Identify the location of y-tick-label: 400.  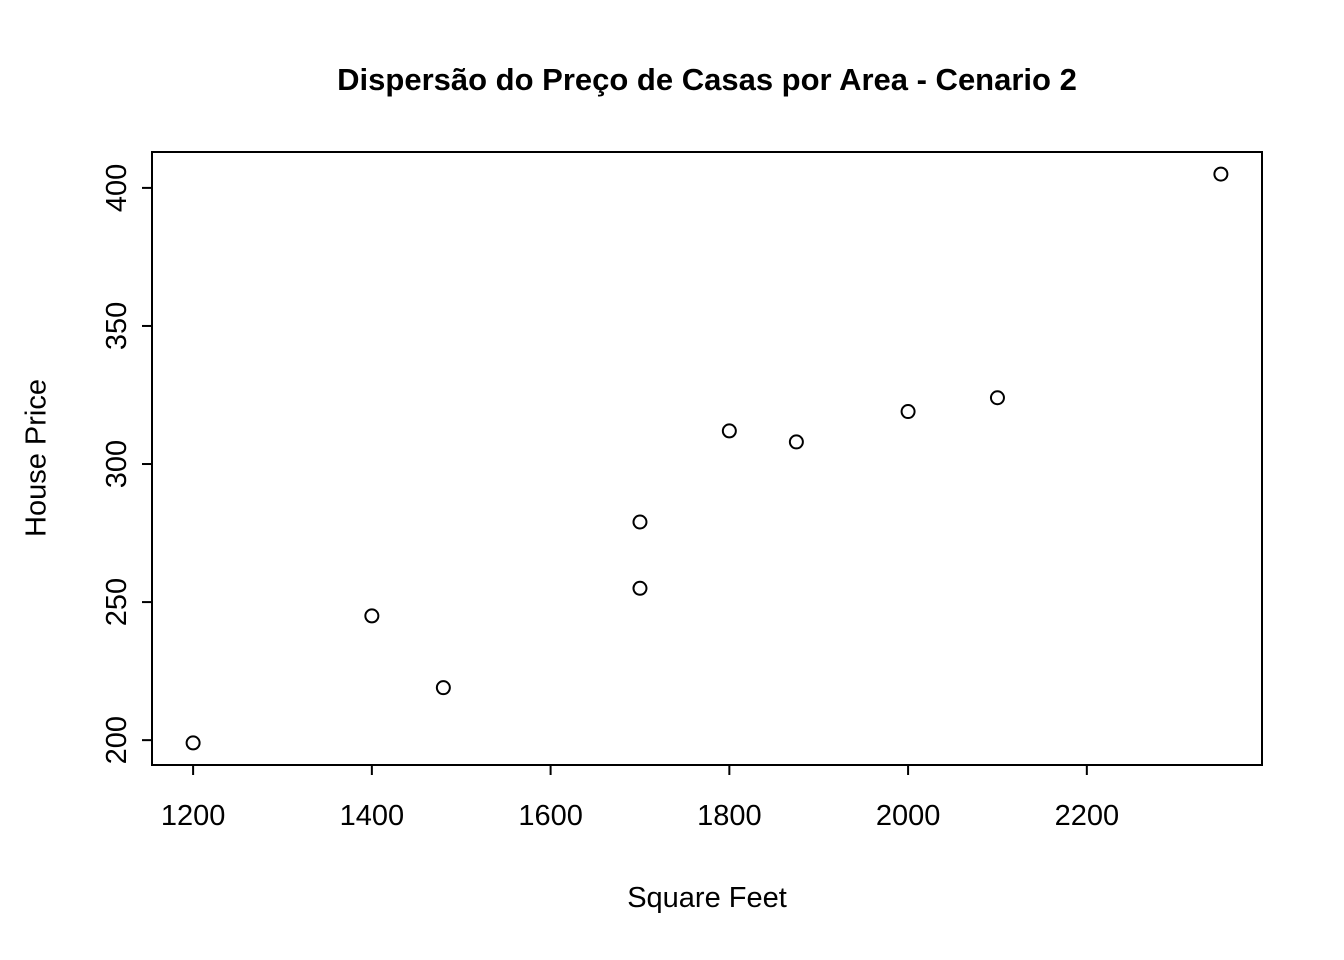
(117, 188).